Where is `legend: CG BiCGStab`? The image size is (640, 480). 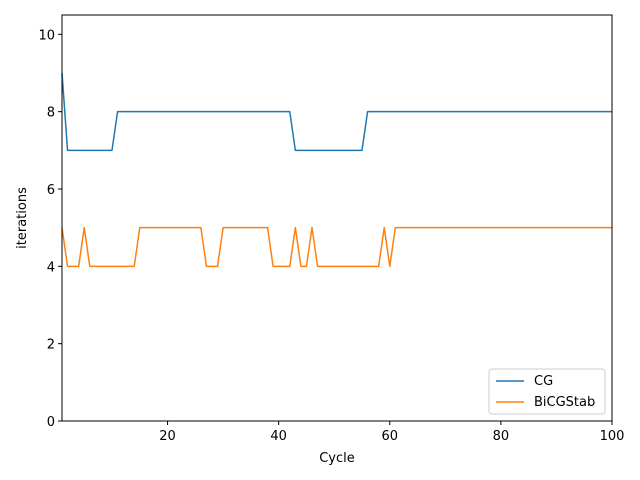 legend: CG BiCGStab is located at coordinates (547, 391).